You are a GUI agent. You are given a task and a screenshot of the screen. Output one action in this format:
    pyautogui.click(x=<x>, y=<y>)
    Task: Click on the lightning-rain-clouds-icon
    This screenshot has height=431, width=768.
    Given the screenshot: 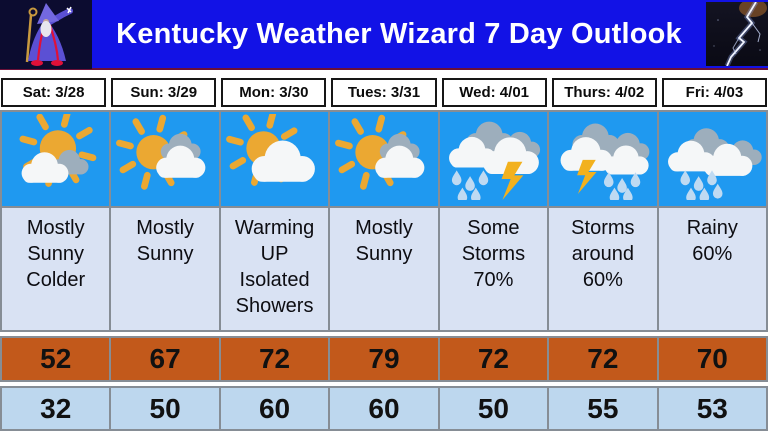 What is the action you would take?
    pyautogui.click(x=603, y=159)
    